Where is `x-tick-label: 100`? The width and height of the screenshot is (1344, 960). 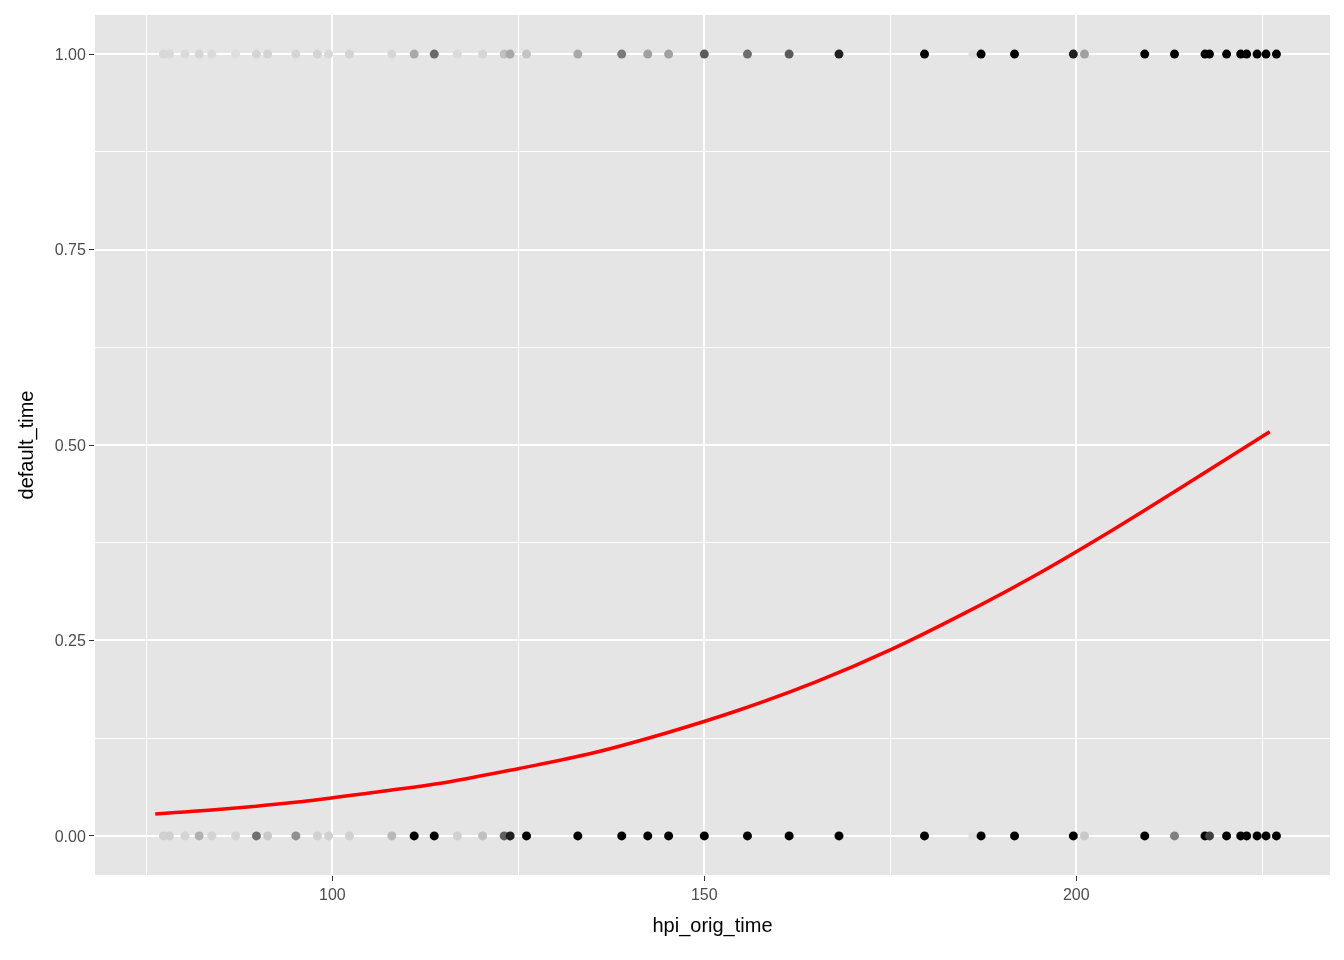
x-tick-label: 100 is located at coordinates (332, 895).